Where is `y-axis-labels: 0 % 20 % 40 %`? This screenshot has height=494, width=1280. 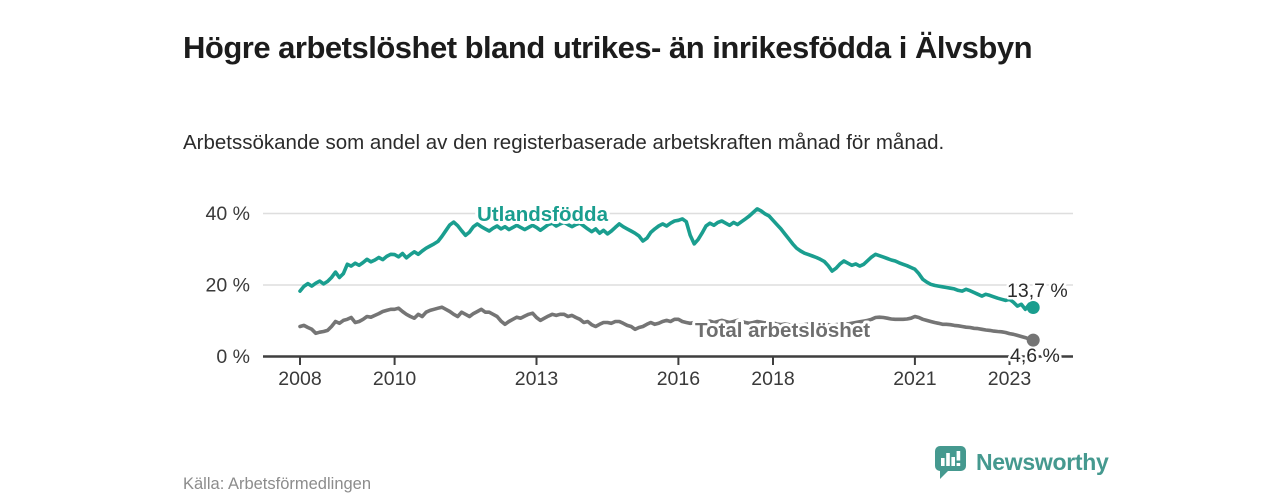 y-axis-labels: 0 % 20 % 40 % is located at coordinates (228, 285).